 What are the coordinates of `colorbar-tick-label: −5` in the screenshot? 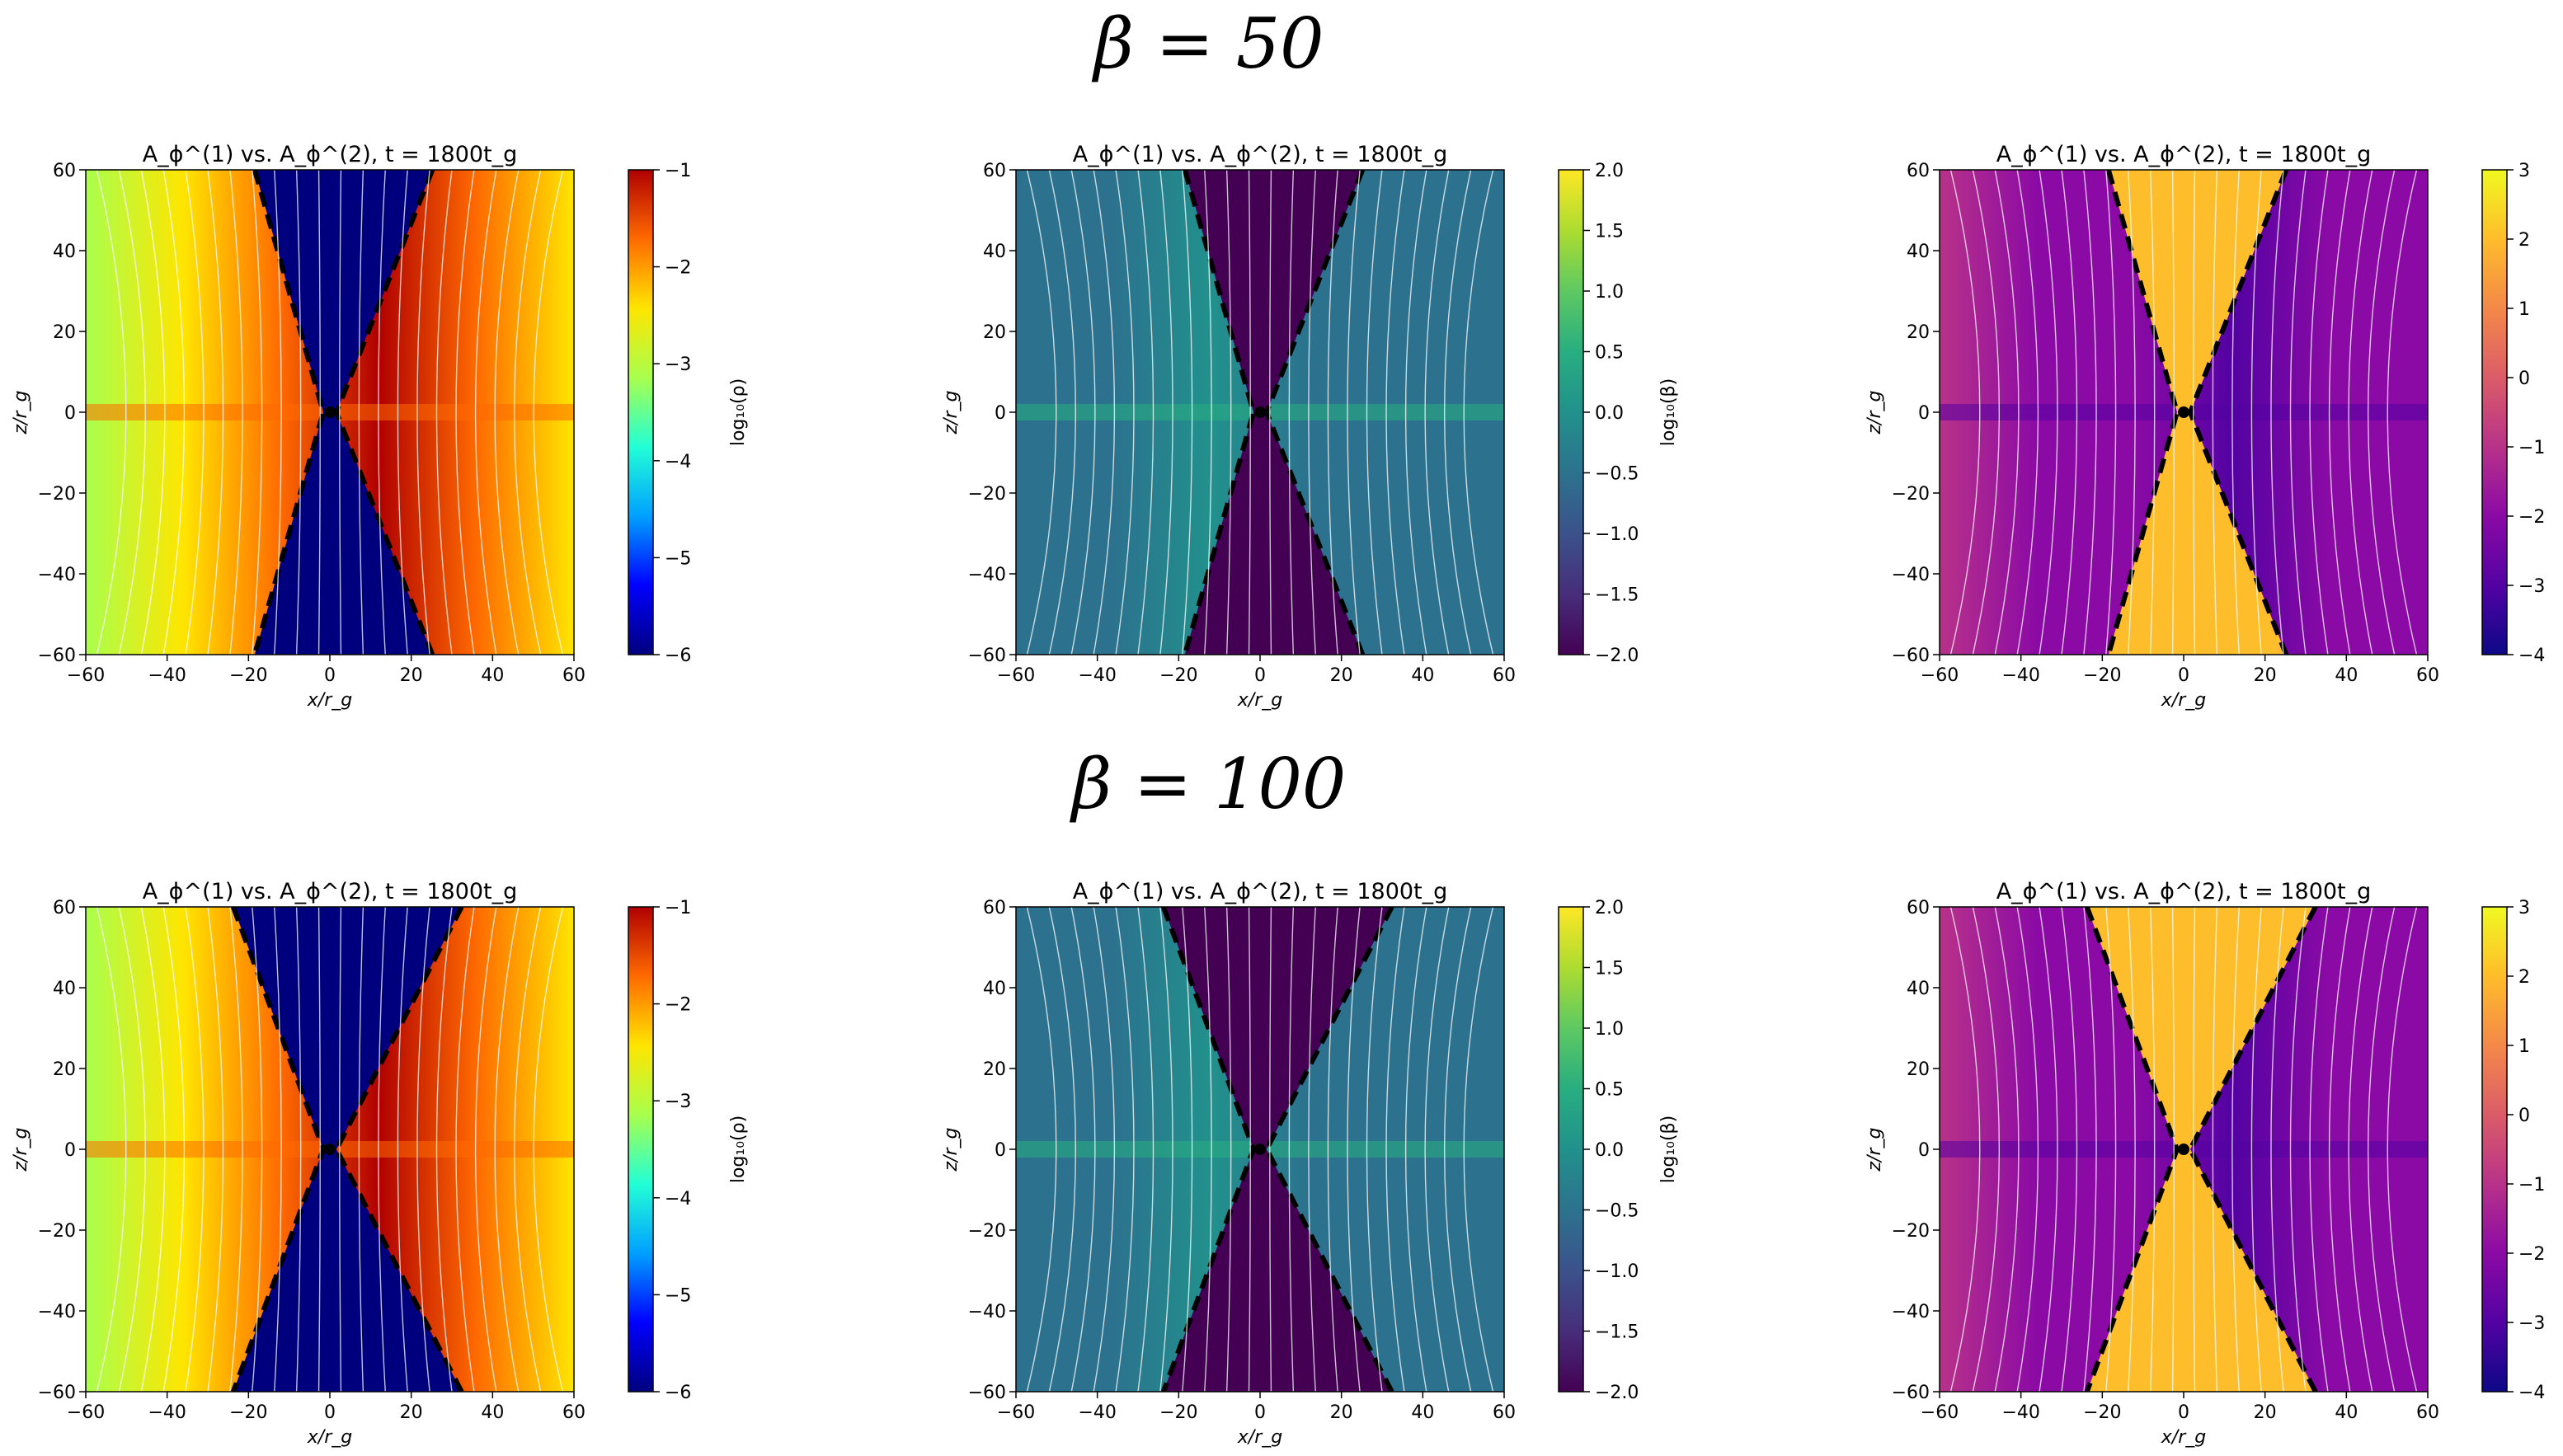 It's located at (678, 558).